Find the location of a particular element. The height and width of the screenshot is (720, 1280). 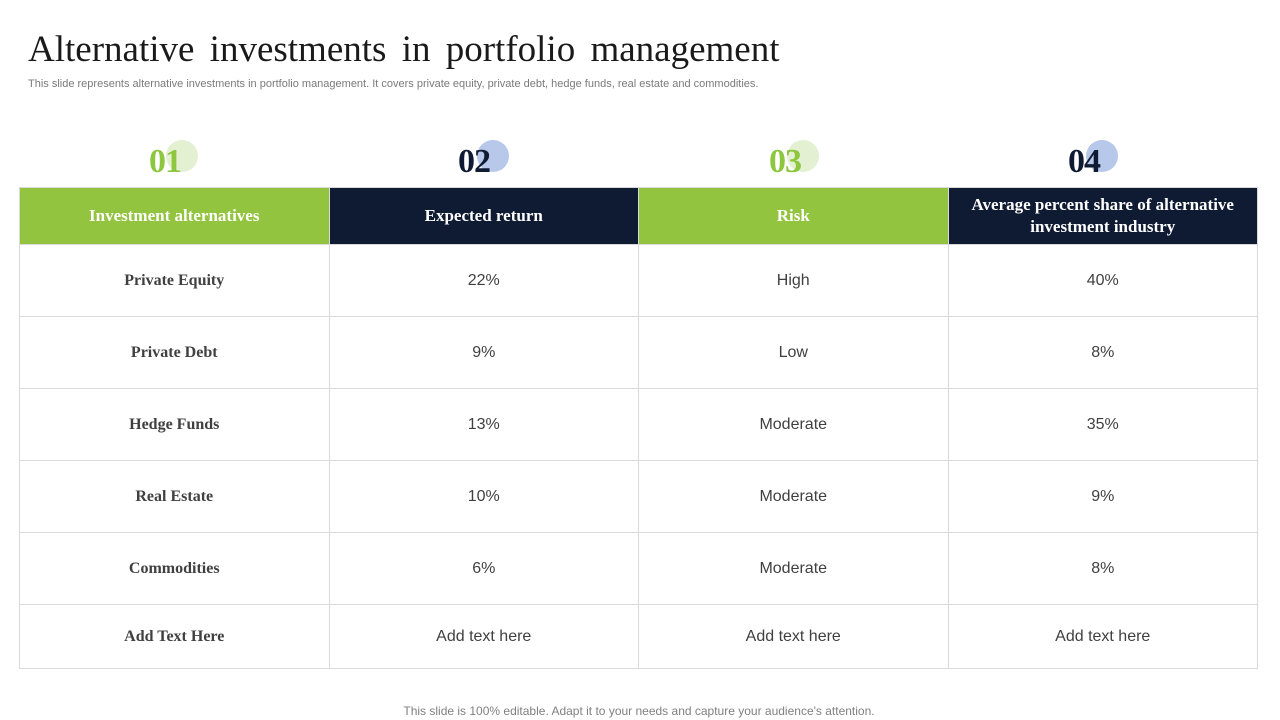

expected-return-cell: 22% is located at coordinates (483, 280).